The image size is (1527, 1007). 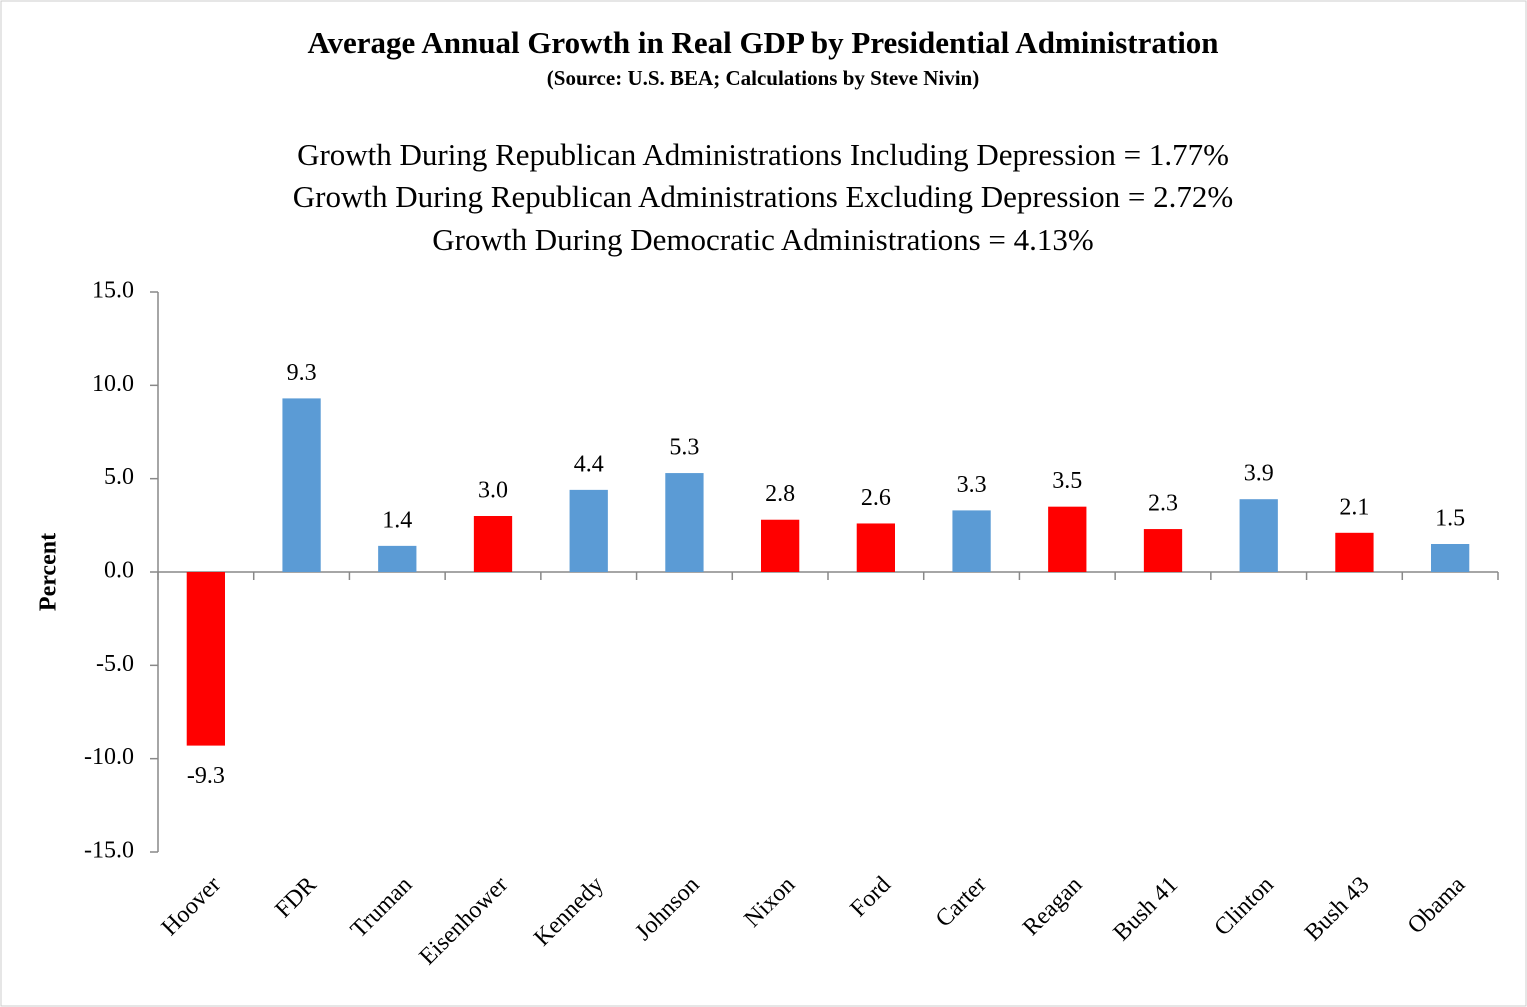 What do you see at coordinates (302, 373) in the screenshot?
I see `value-label: 9.3` at bounding box center [302, 373].